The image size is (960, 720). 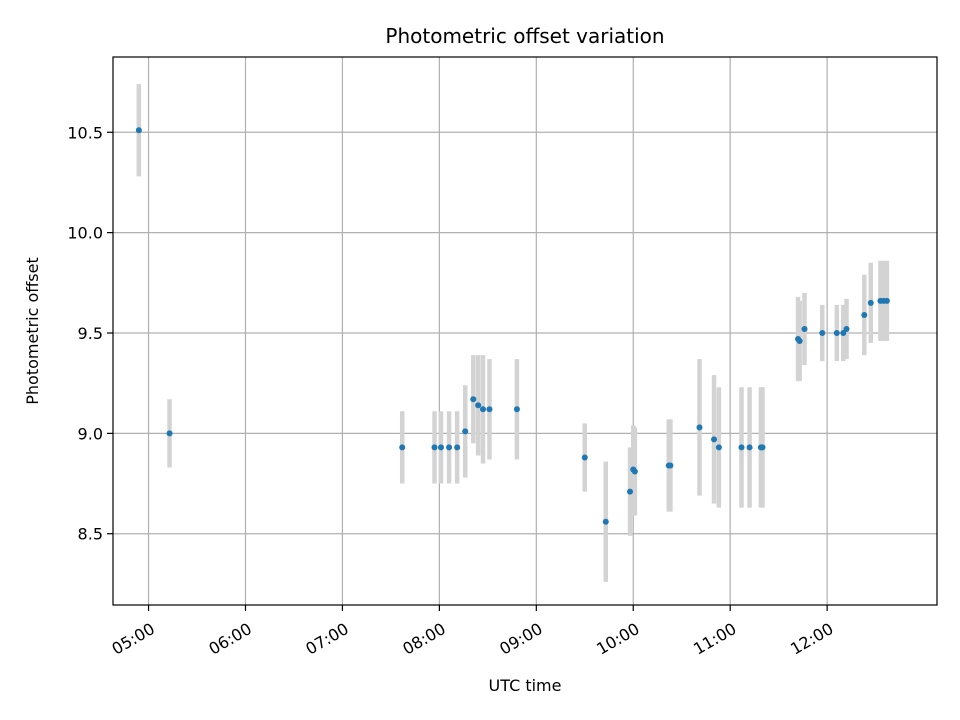 What do you see at coordinates (85, 233) in the screenshot?
I see `y-tick-label: 10.0` at bounding box center [85, 233].